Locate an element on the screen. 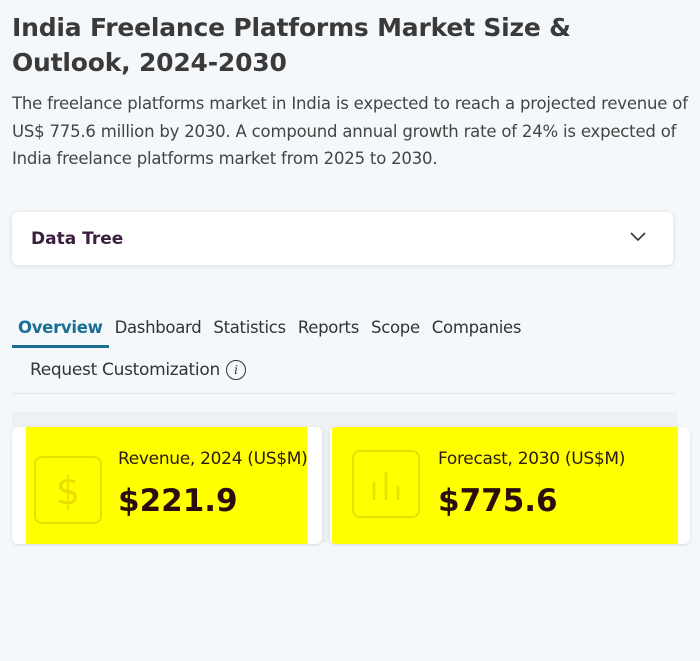  kpi-label: Forecast, 2030 (US$M) is located at coordinates (532, 459).